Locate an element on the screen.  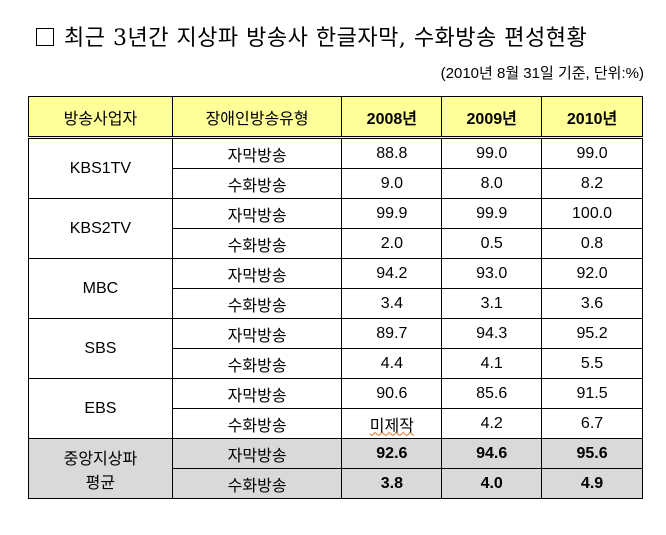
value-text: 5.5 is located at coordinates (592, 363).